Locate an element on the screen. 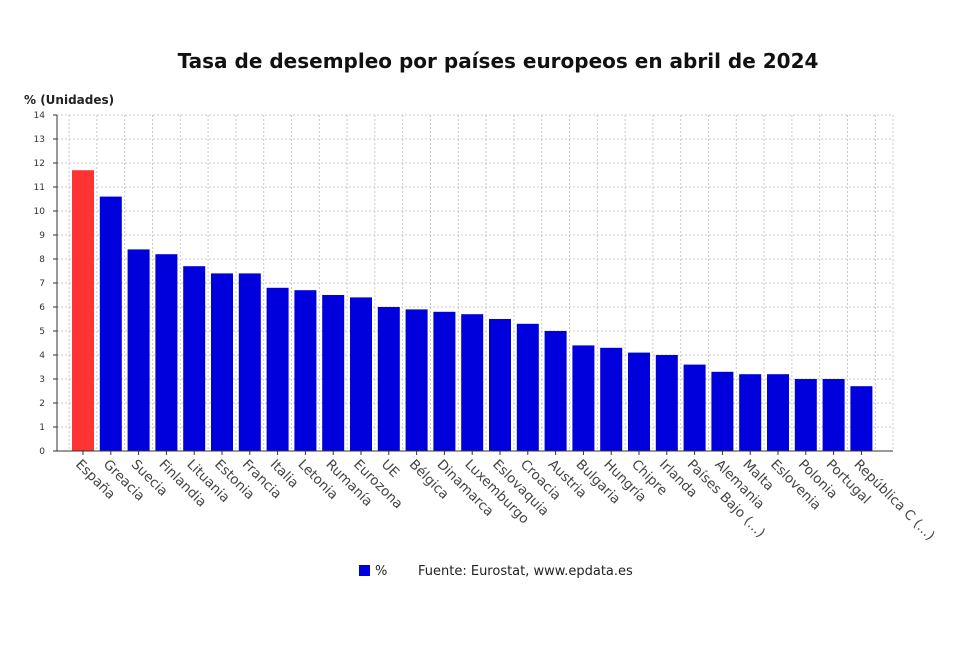 This screenshot has width=980, height=647. y-tick-label: 13 is located at coordinates (39, 140).